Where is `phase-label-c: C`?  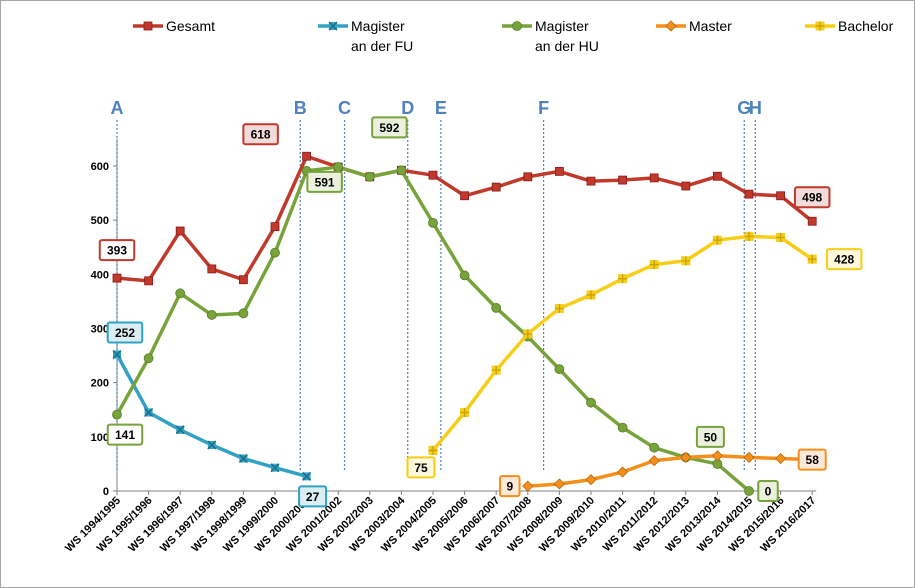 phase-label-c: C is located at coordinates (344, 108).